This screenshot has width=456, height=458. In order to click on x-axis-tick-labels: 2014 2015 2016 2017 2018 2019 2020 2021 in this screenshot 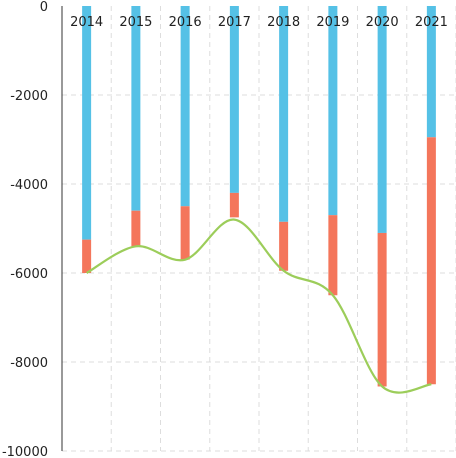, I will do `click(259, 22)`.